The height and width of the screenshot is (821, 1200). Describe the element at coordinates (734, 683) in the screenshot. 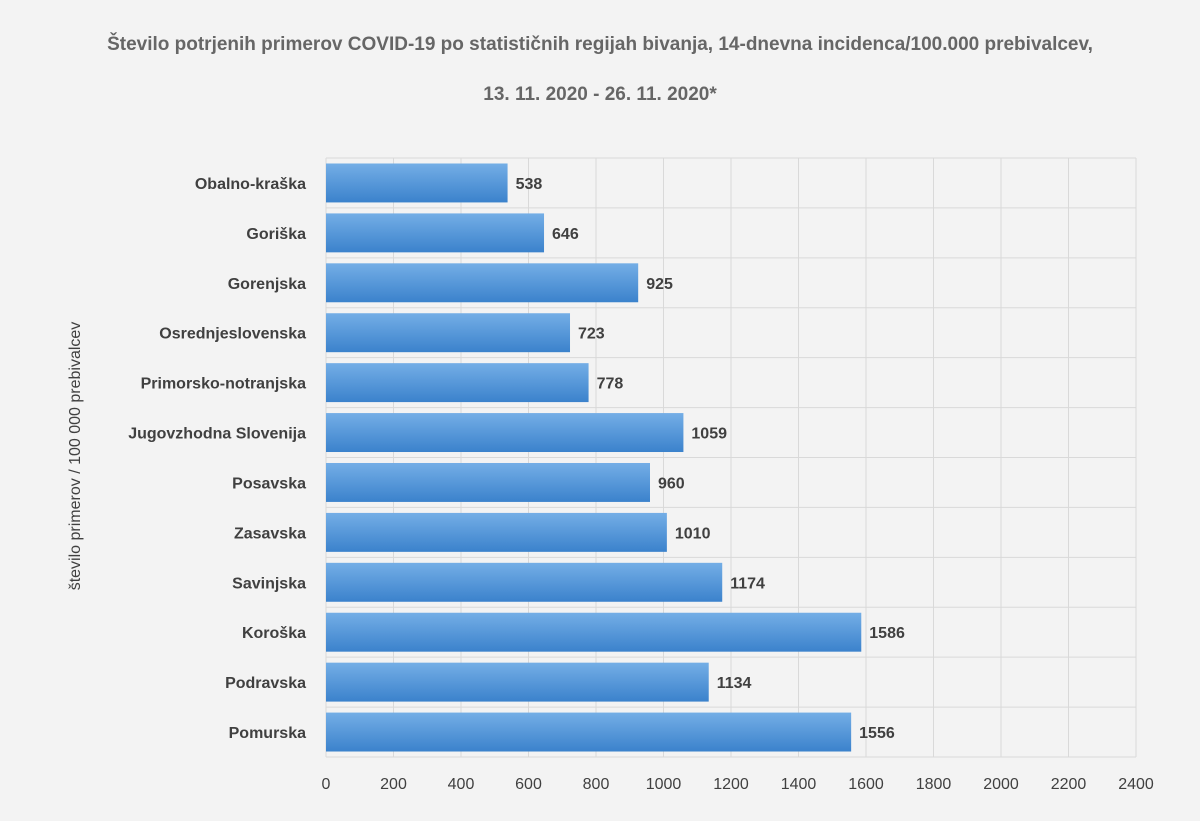

I see `value-label: 1134` at that location.